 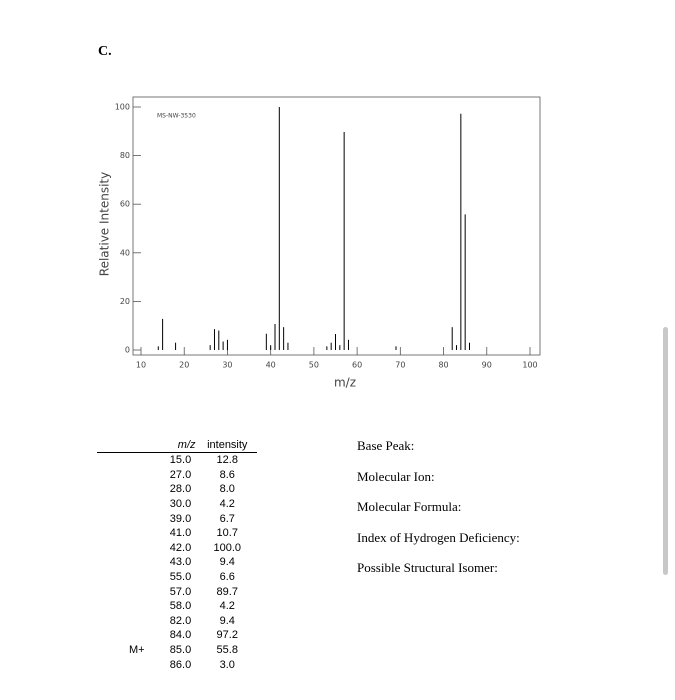 I want to click on table-cell: 6.6, so click(x=227, y=577).